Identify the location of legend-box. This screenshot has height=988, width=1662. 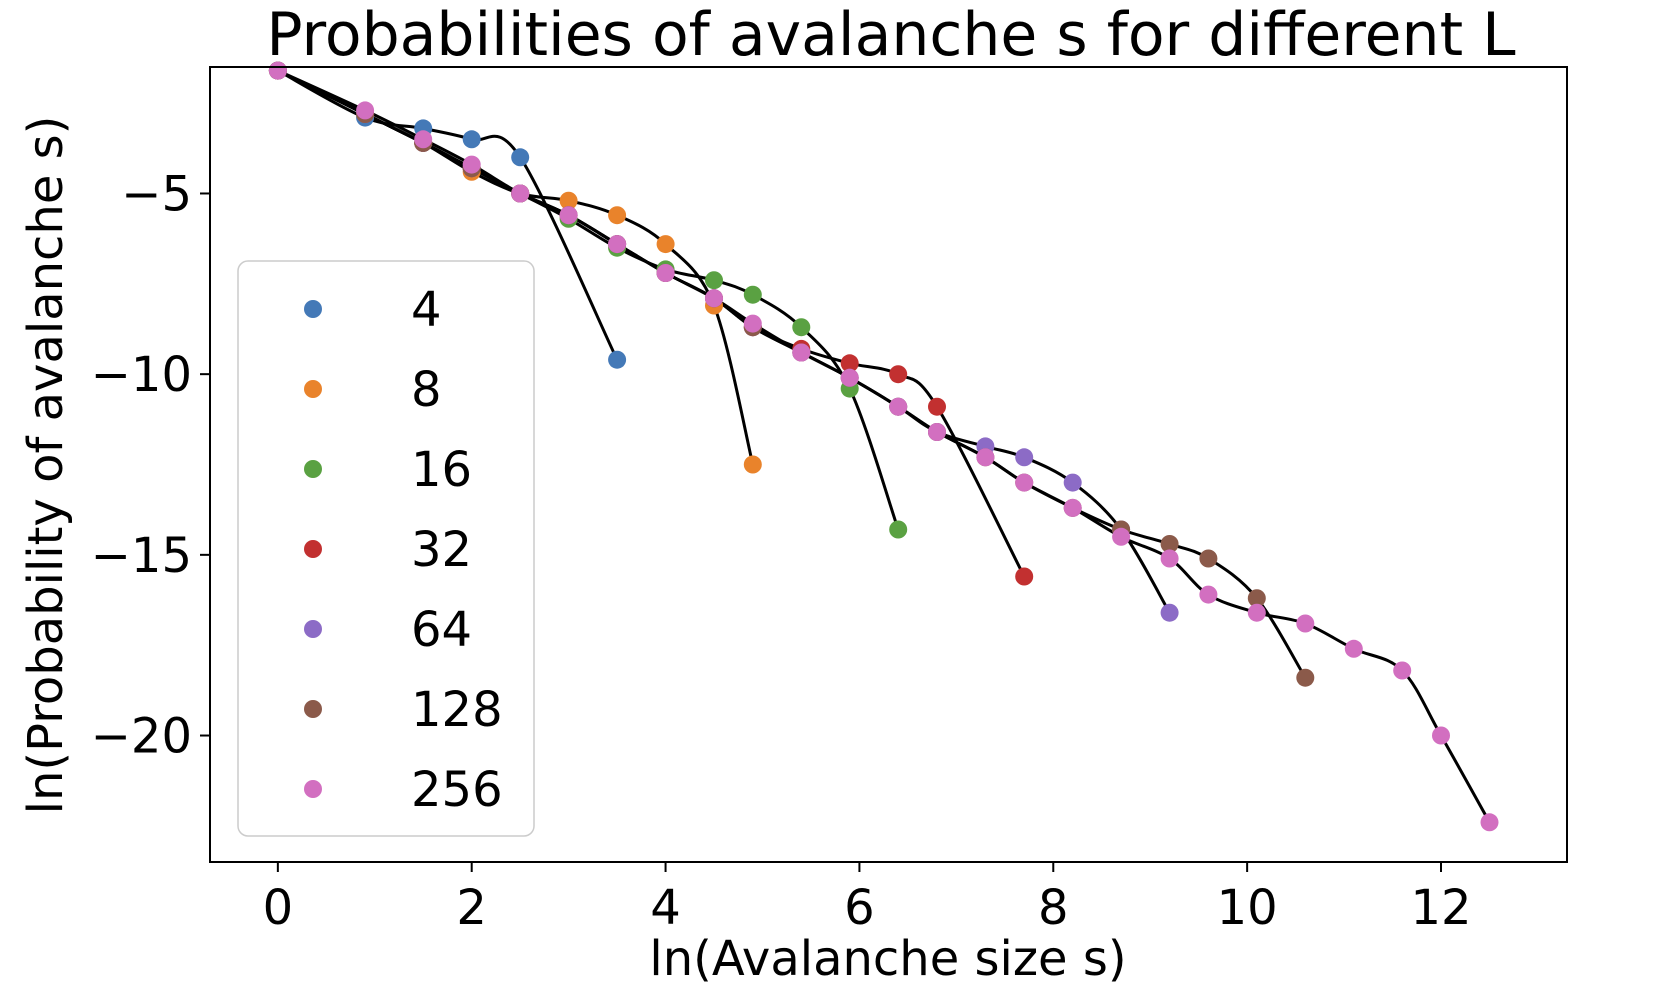
(386, 548).